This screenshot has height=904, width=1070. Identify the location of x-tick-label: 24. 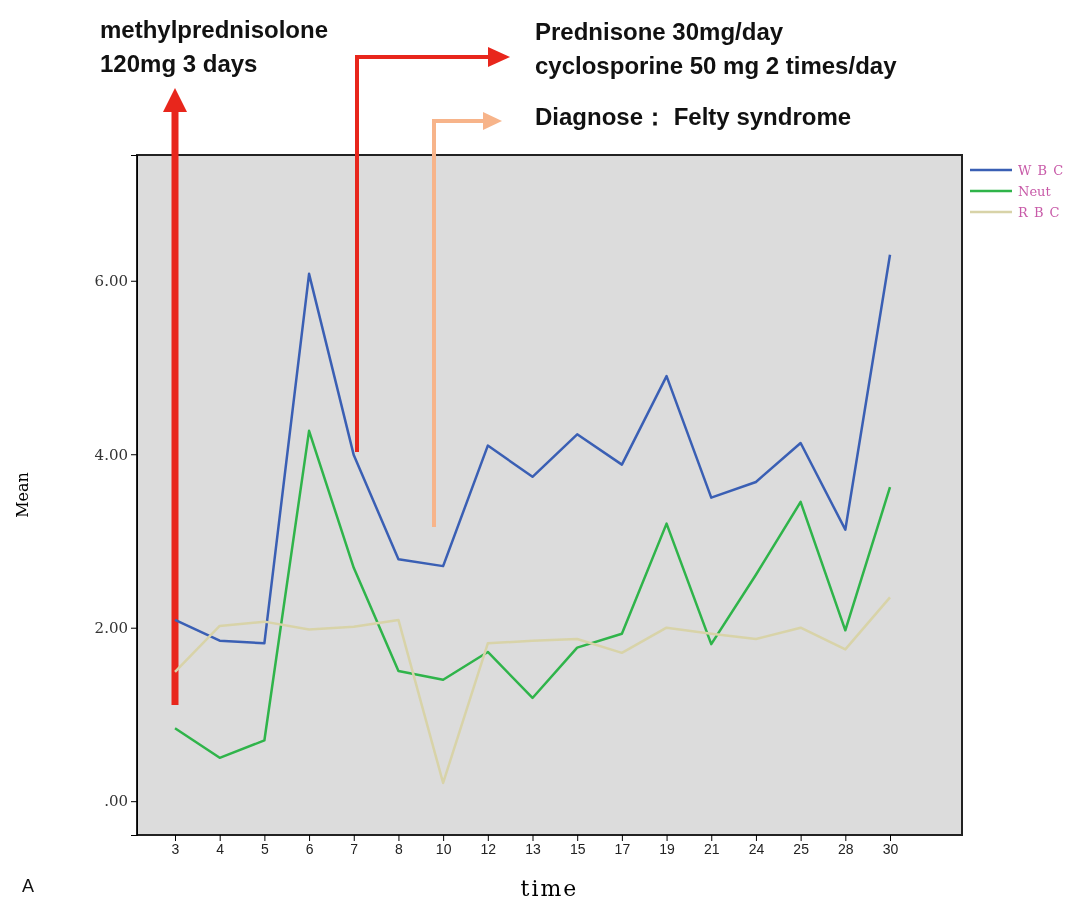
(756, 848).